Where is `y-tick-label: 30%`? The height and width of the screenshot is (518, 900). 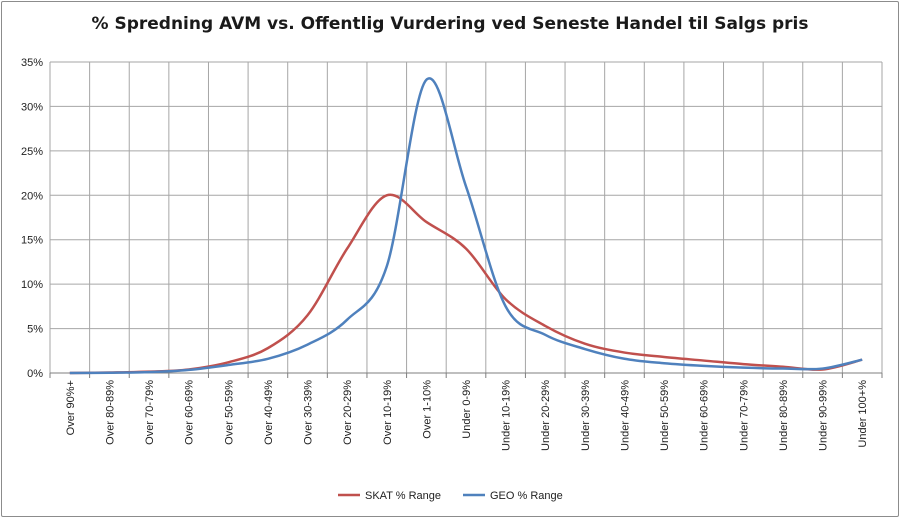 y-tick-label: 30% is located at coordinates (32, 107).